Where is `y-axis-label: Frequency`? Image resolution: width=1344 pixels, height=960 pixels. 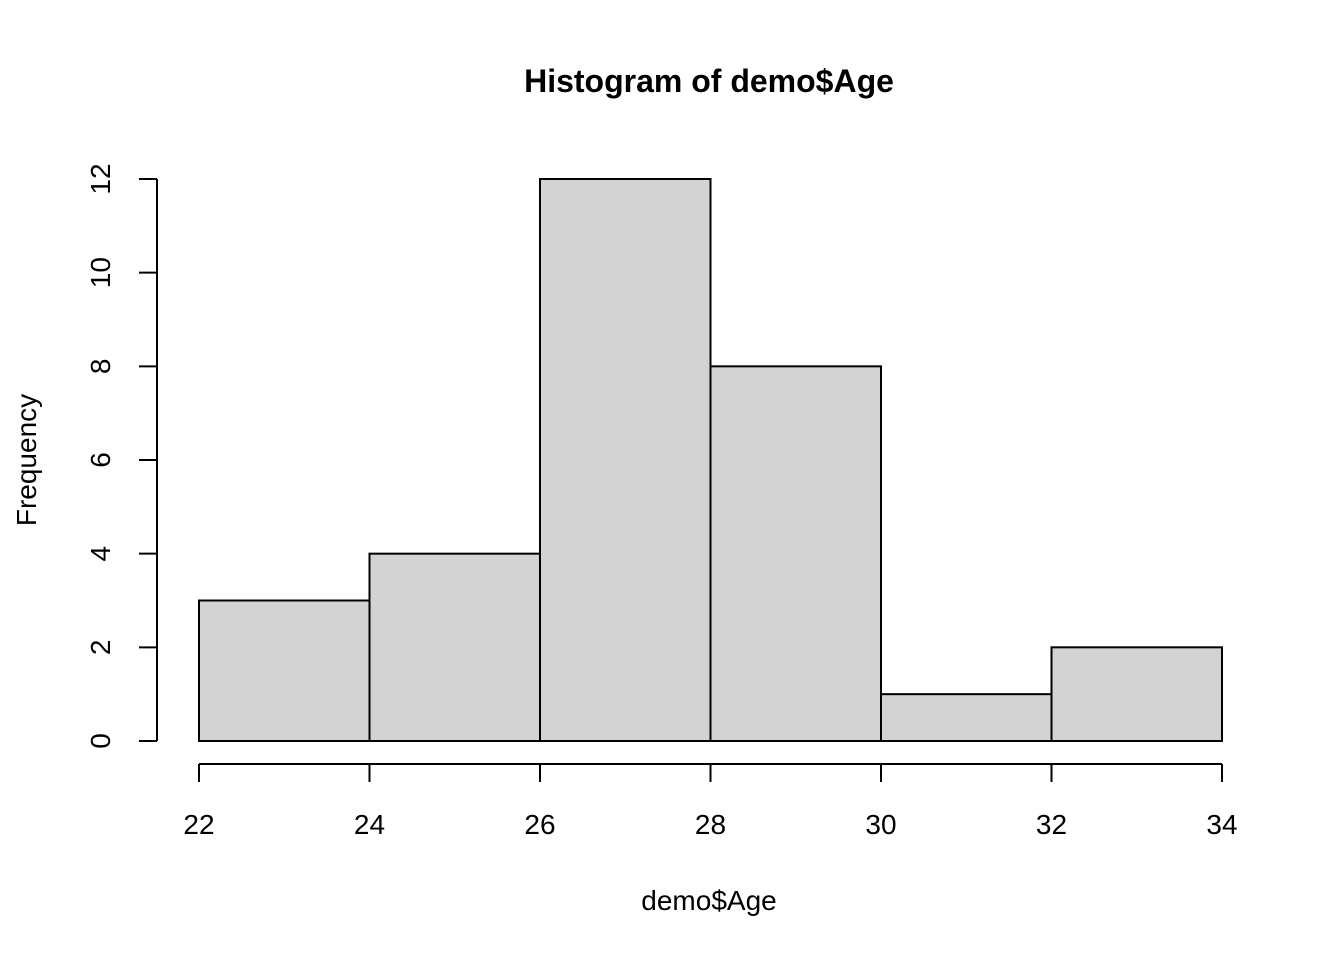
y-axis-label: Frequency is located at coordinates (26, 460).